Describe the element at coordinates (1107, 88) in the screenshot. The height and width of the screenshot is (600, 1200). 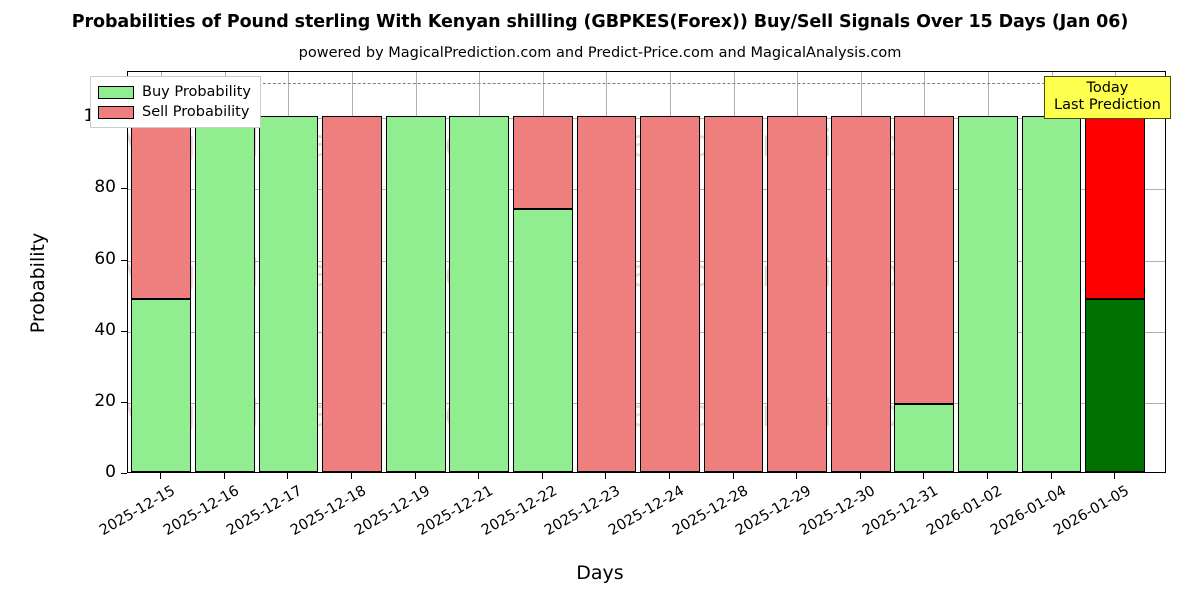
I see `today-annotation-line1: Today` at that location.